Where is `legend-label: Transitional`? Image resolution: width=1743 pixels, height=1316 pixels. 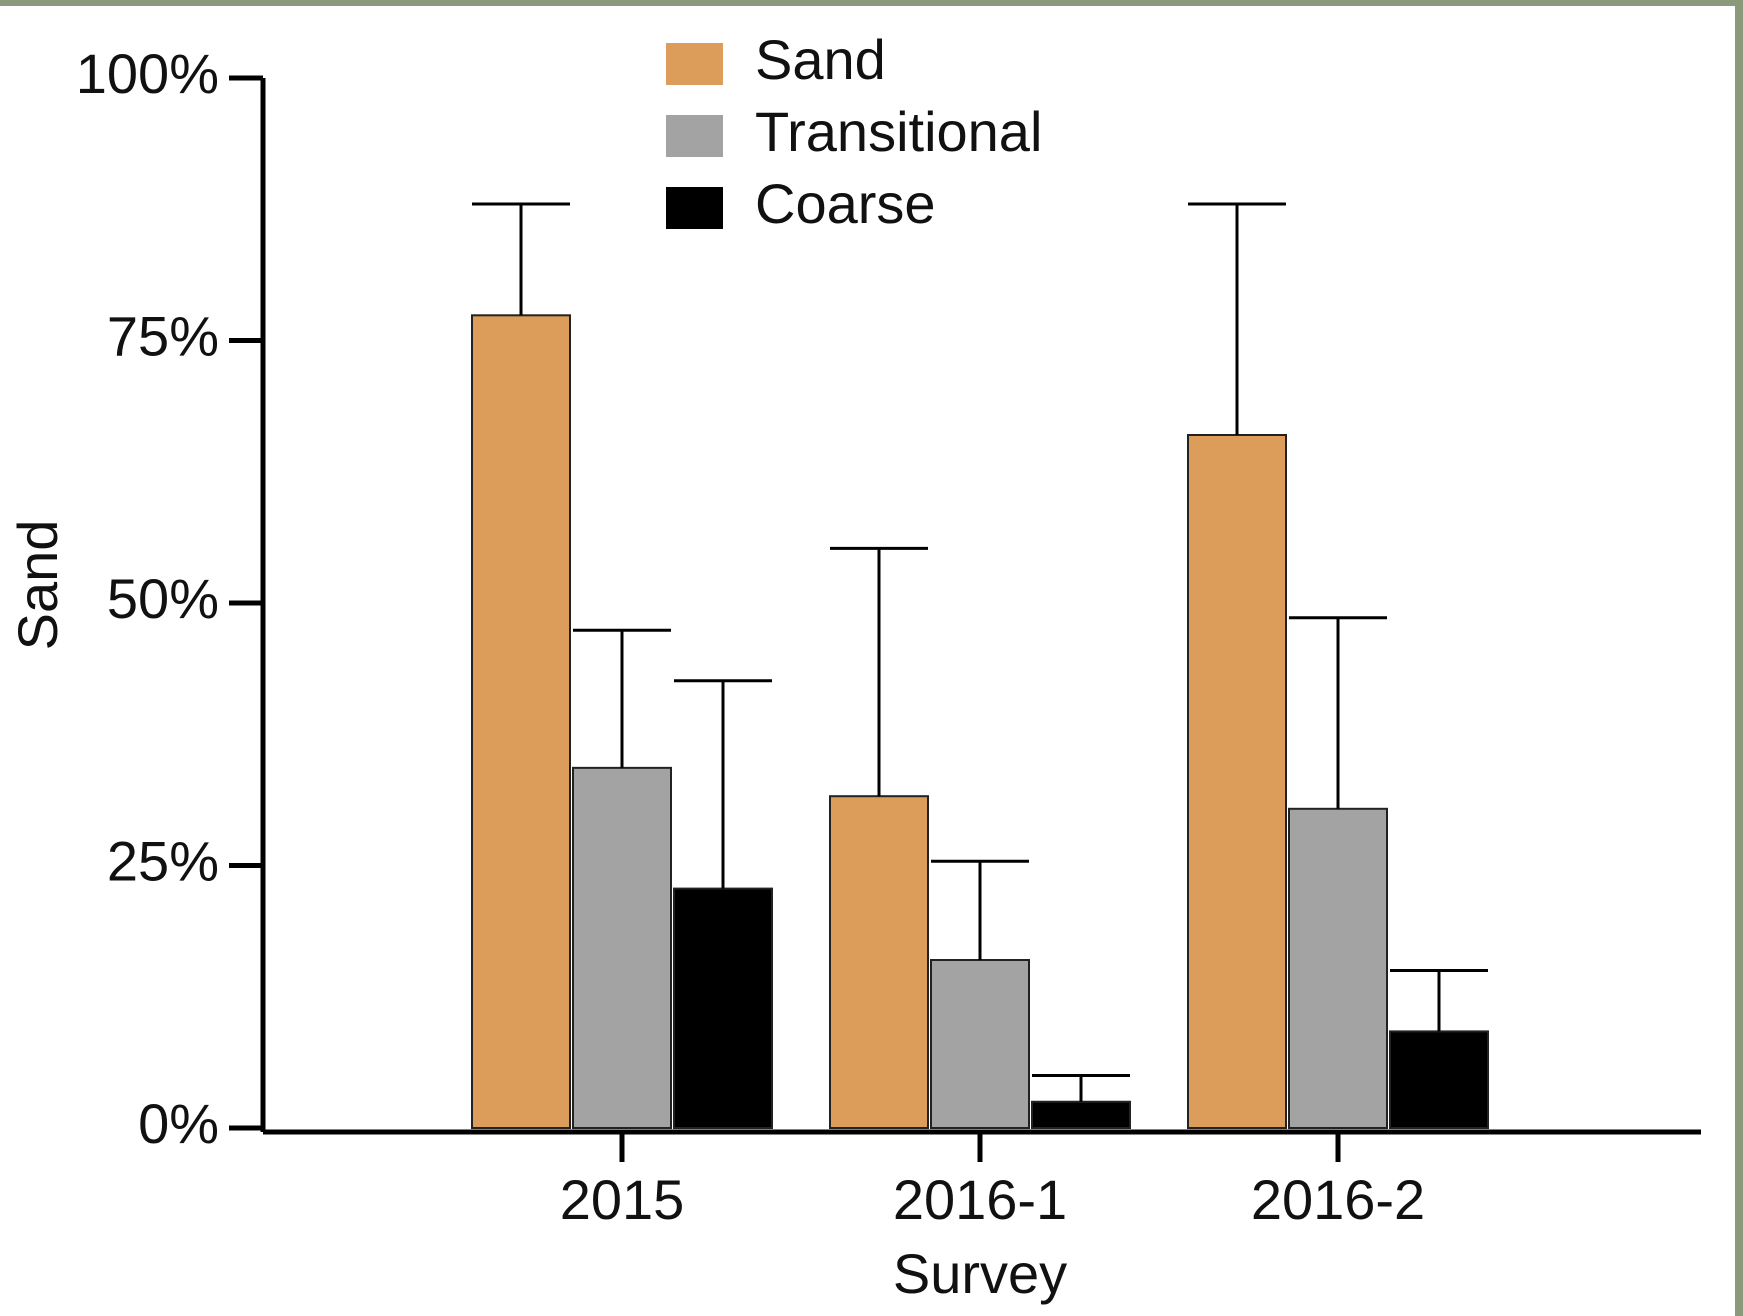 legend-label: Transitional is located at coordinates (898, 131).